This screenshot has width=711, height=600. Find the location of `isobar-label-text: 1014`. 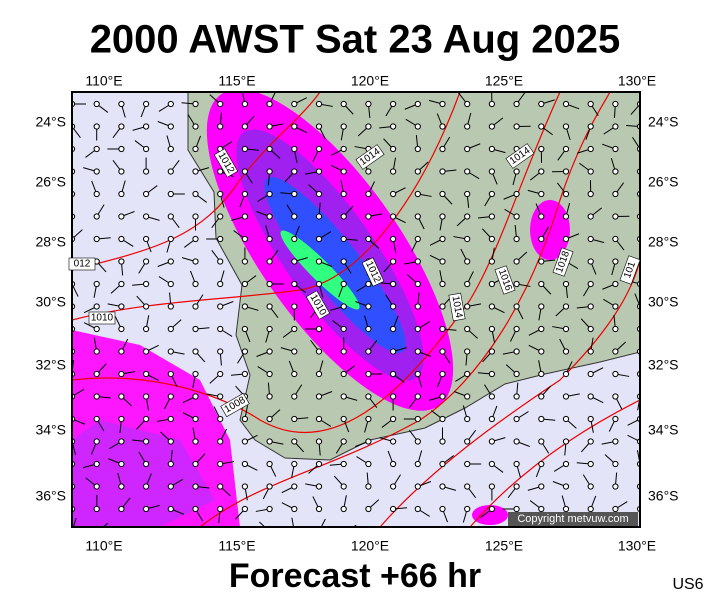

isobar-label-text: 1014 is located at coordinates (457, 307).